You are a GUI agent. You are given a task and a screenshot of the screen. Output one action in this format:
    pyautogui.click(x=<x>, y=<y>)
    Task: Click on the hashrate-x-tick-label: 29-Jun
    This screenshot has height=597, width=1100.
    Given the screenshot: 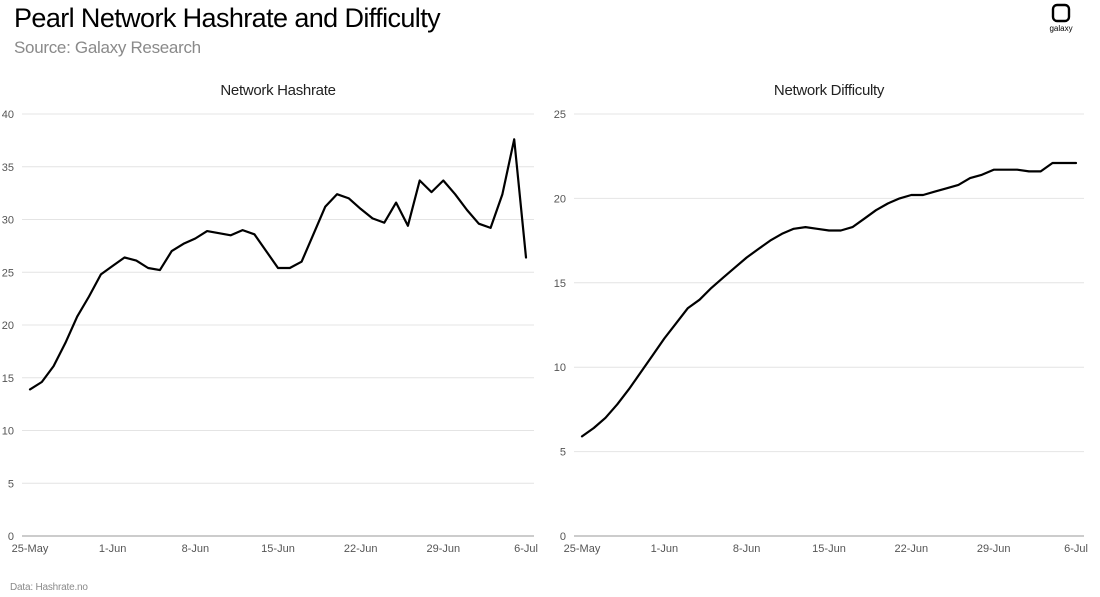 What is the action you would take?
    pyautogui.click(x=444, y=549)
    